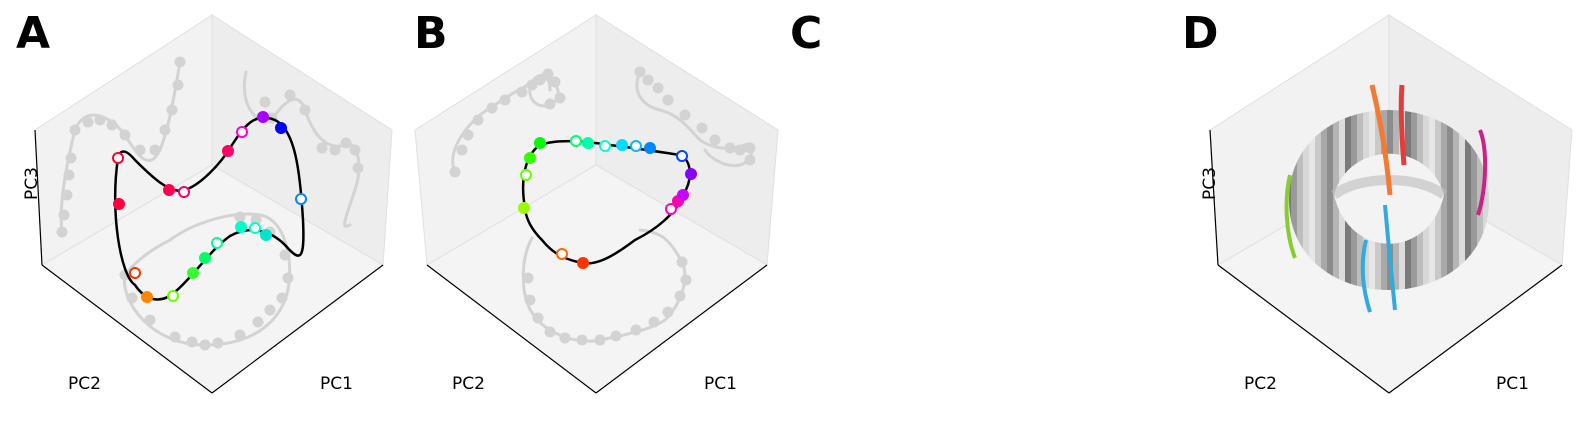 Image resolution: width=1594 pixels, height=423 pixels. What do you see at coordinates (720, 384) in the screenshot?
I see `axis-label-pc1-b: PC1` at bounding box center [720, 384].